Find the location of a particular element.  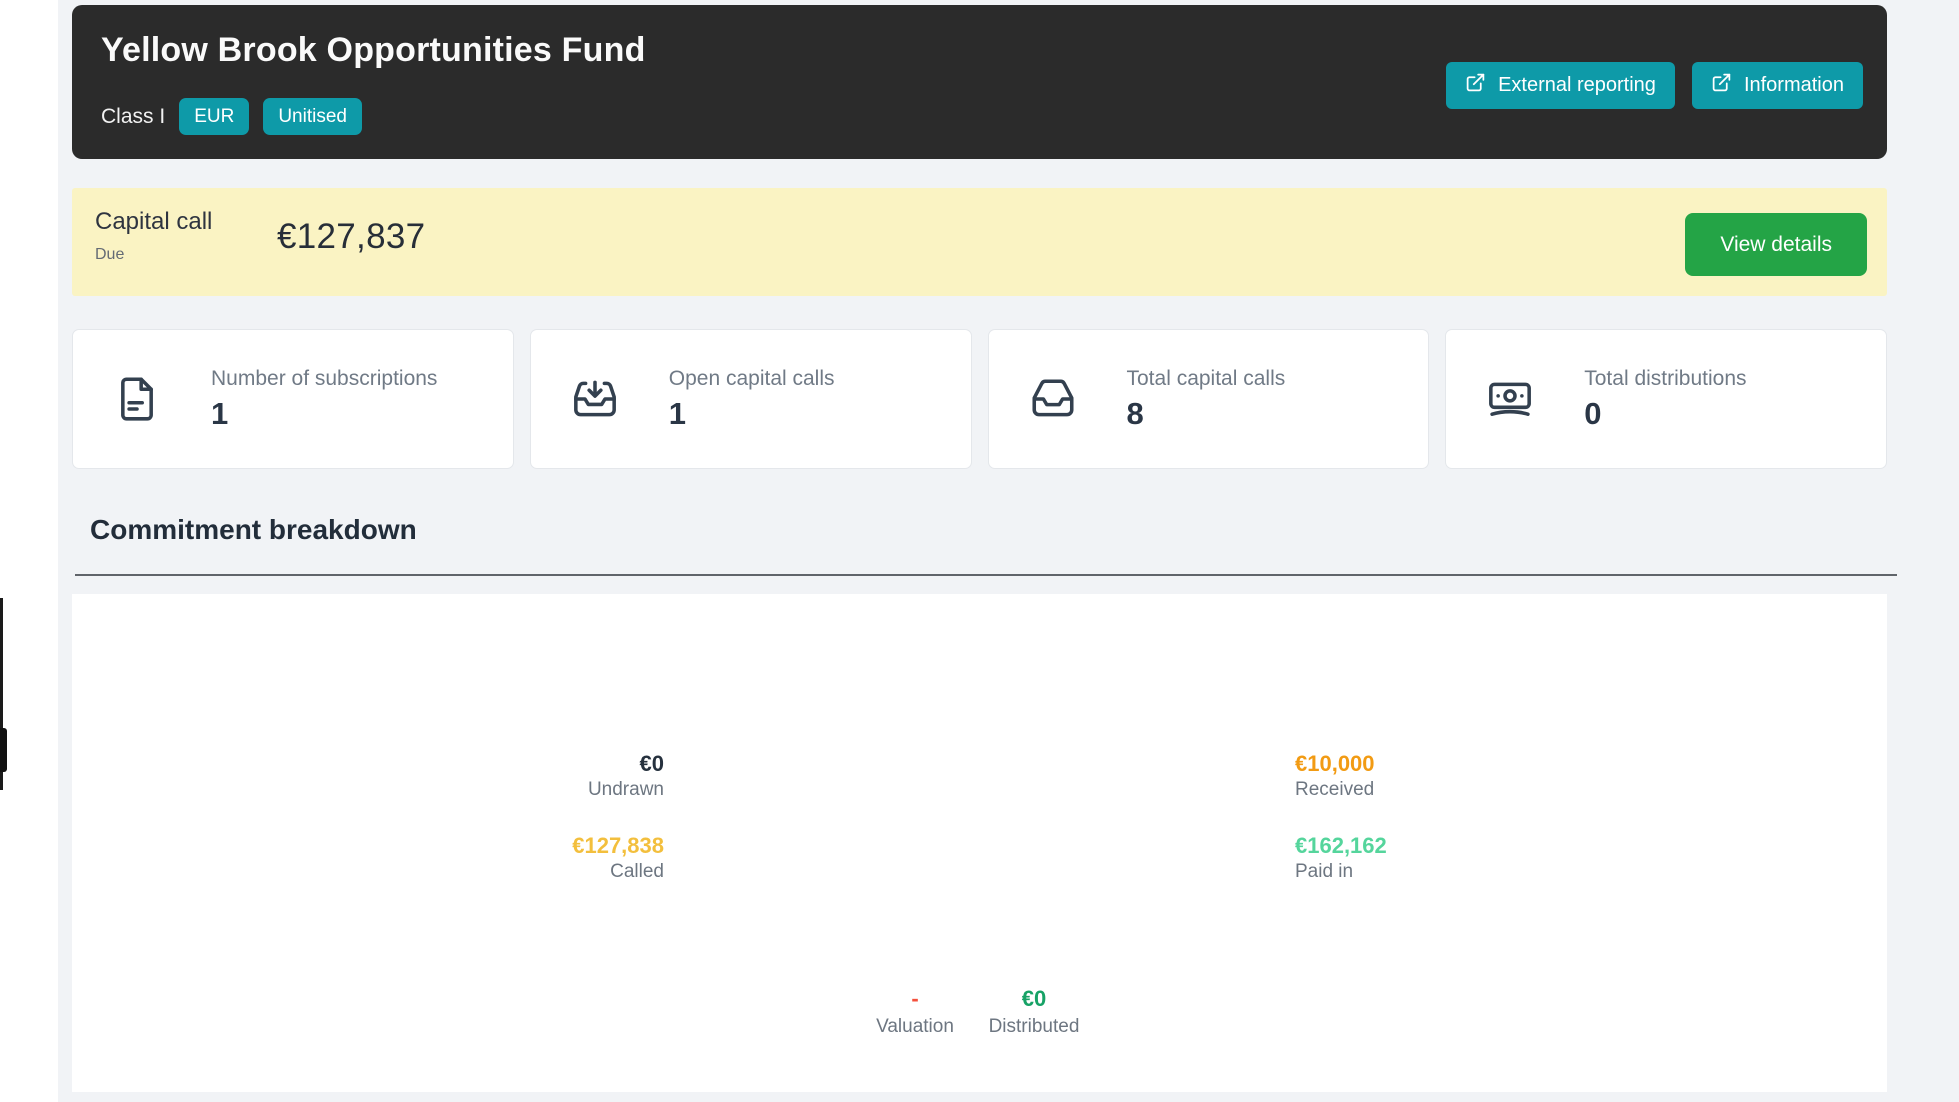

received-stat: €10,000 Received is located at coordinates (1341, 776).